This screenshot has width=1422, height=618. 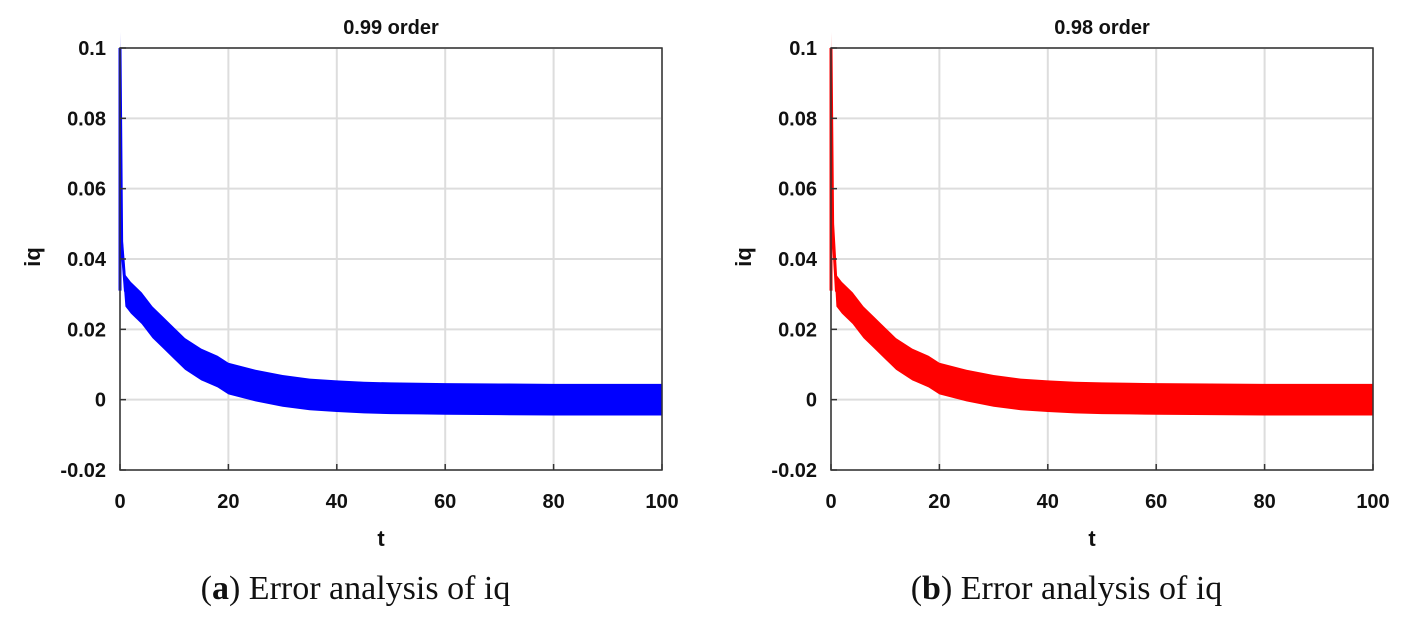 What do you see at coordinates (1102, 28) in the screenshot?
I see `chart-title: 0.98 order` at bounding box center [1102, 28].